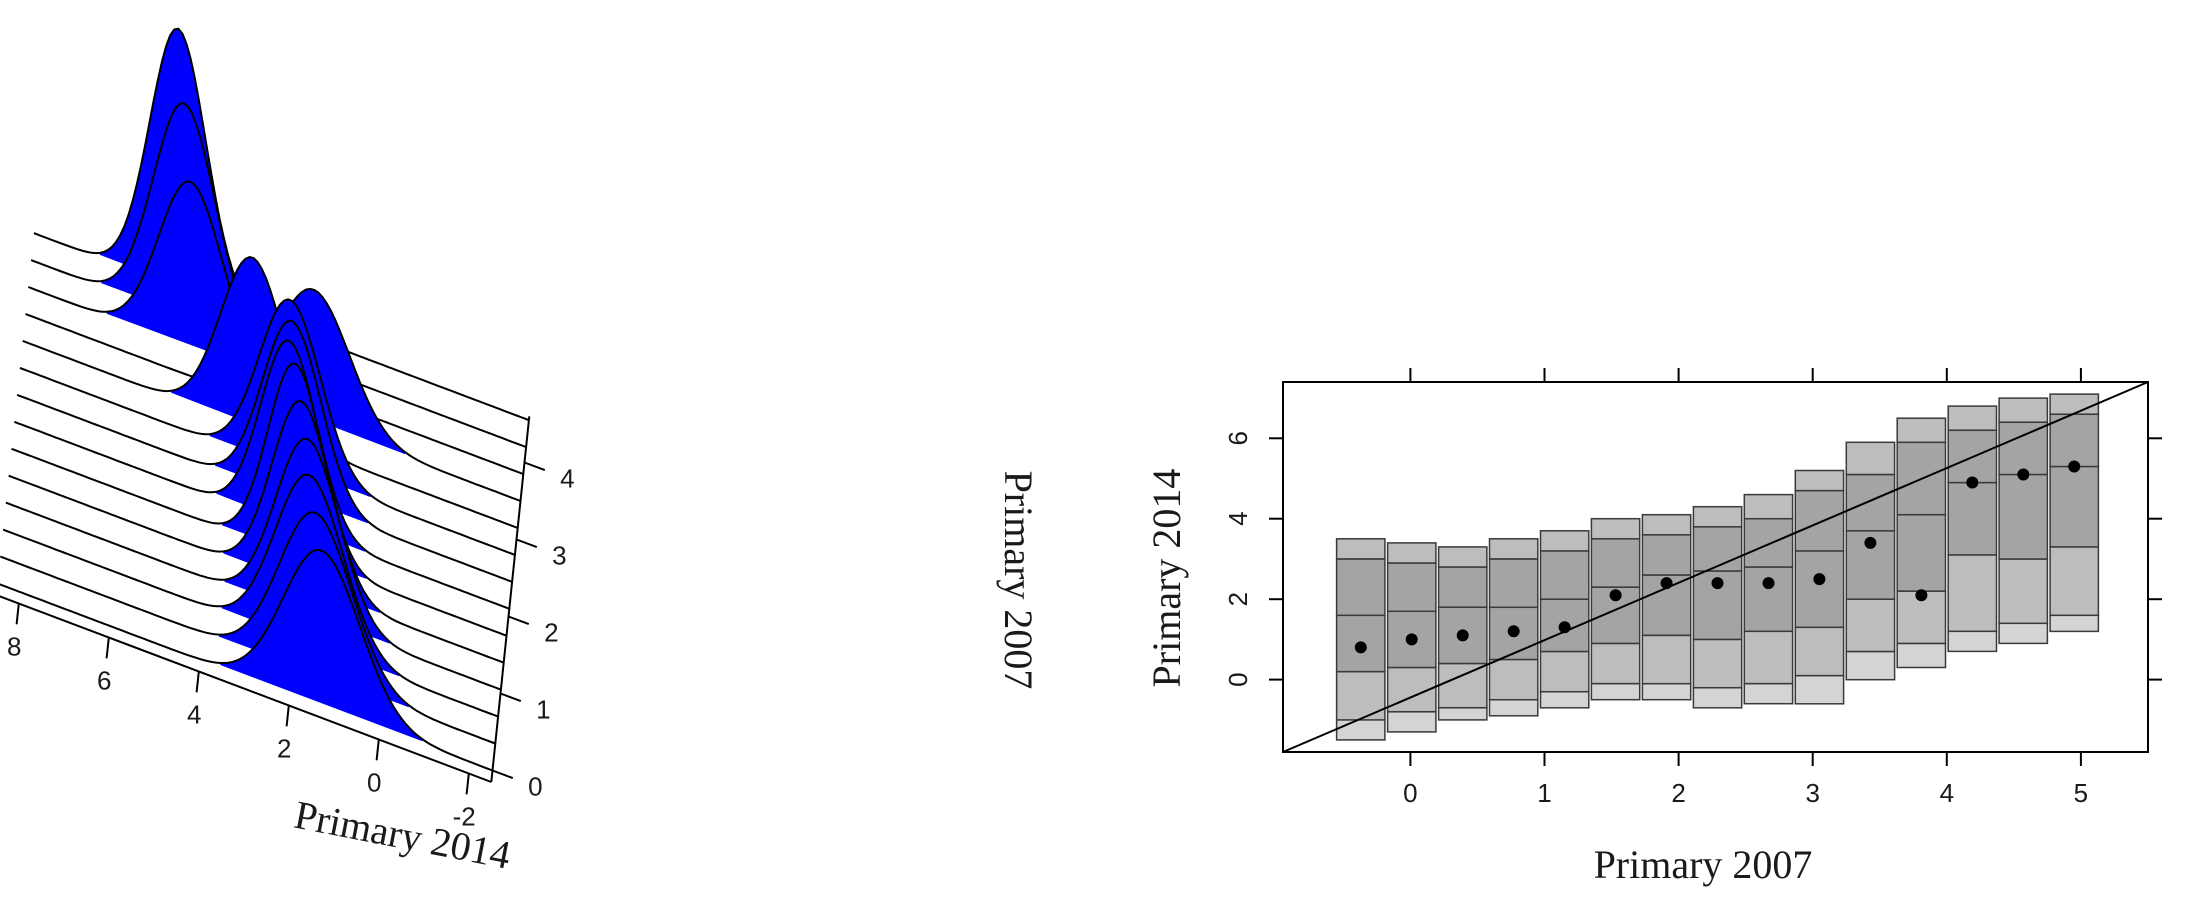 This screenshot has width=2192, height=916. Describe the element at coordinates (374, 782) in the screenshot. I see `ridgeline-x-tick-label: 0` at that location.